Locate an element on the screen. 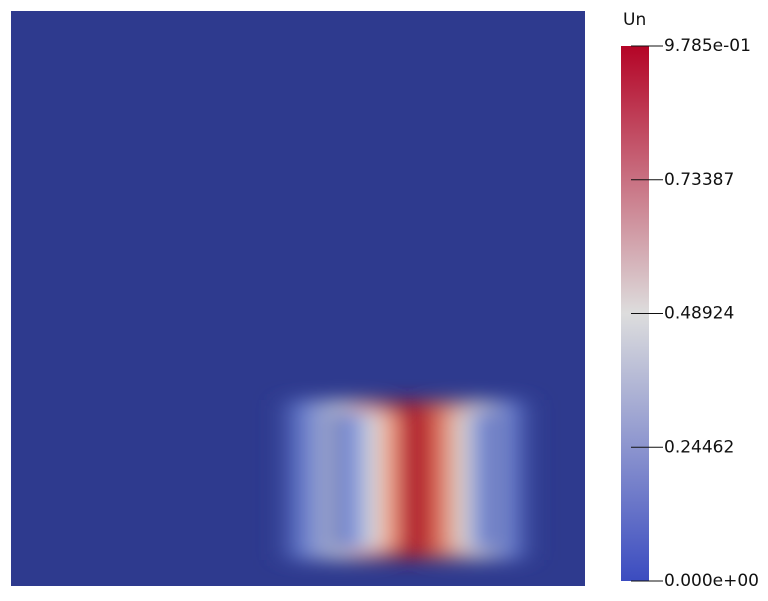 This screenshot has width=768, height=601. tick-label: 9.785e-01 is located at coordinates (707, 46).